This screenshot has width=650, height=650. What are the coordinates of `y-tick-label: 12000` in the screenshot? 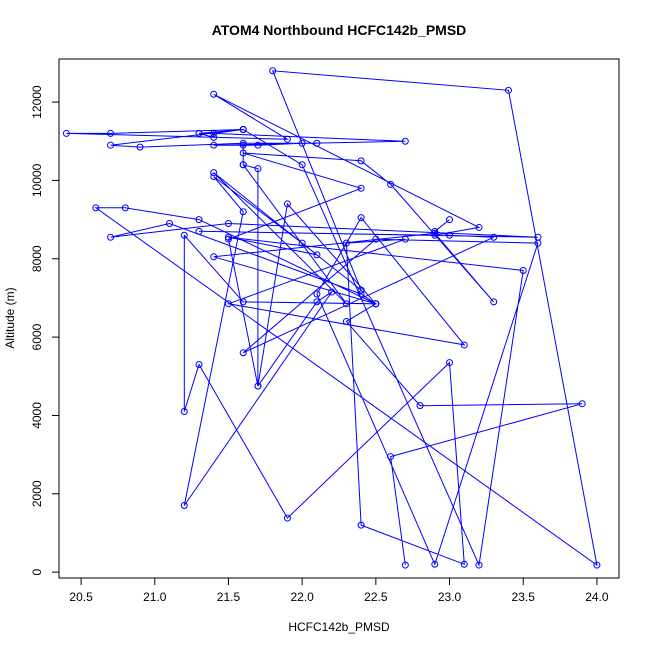 It's located at (37, 102).